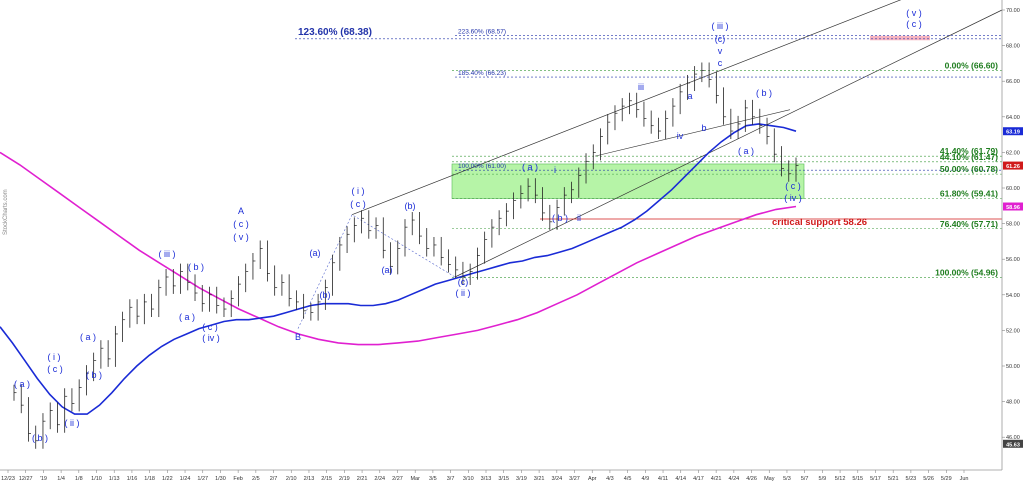  Describe the element at coordinates (43, 479) in the screenshot. I see `x-tick-label: '19` at that location.